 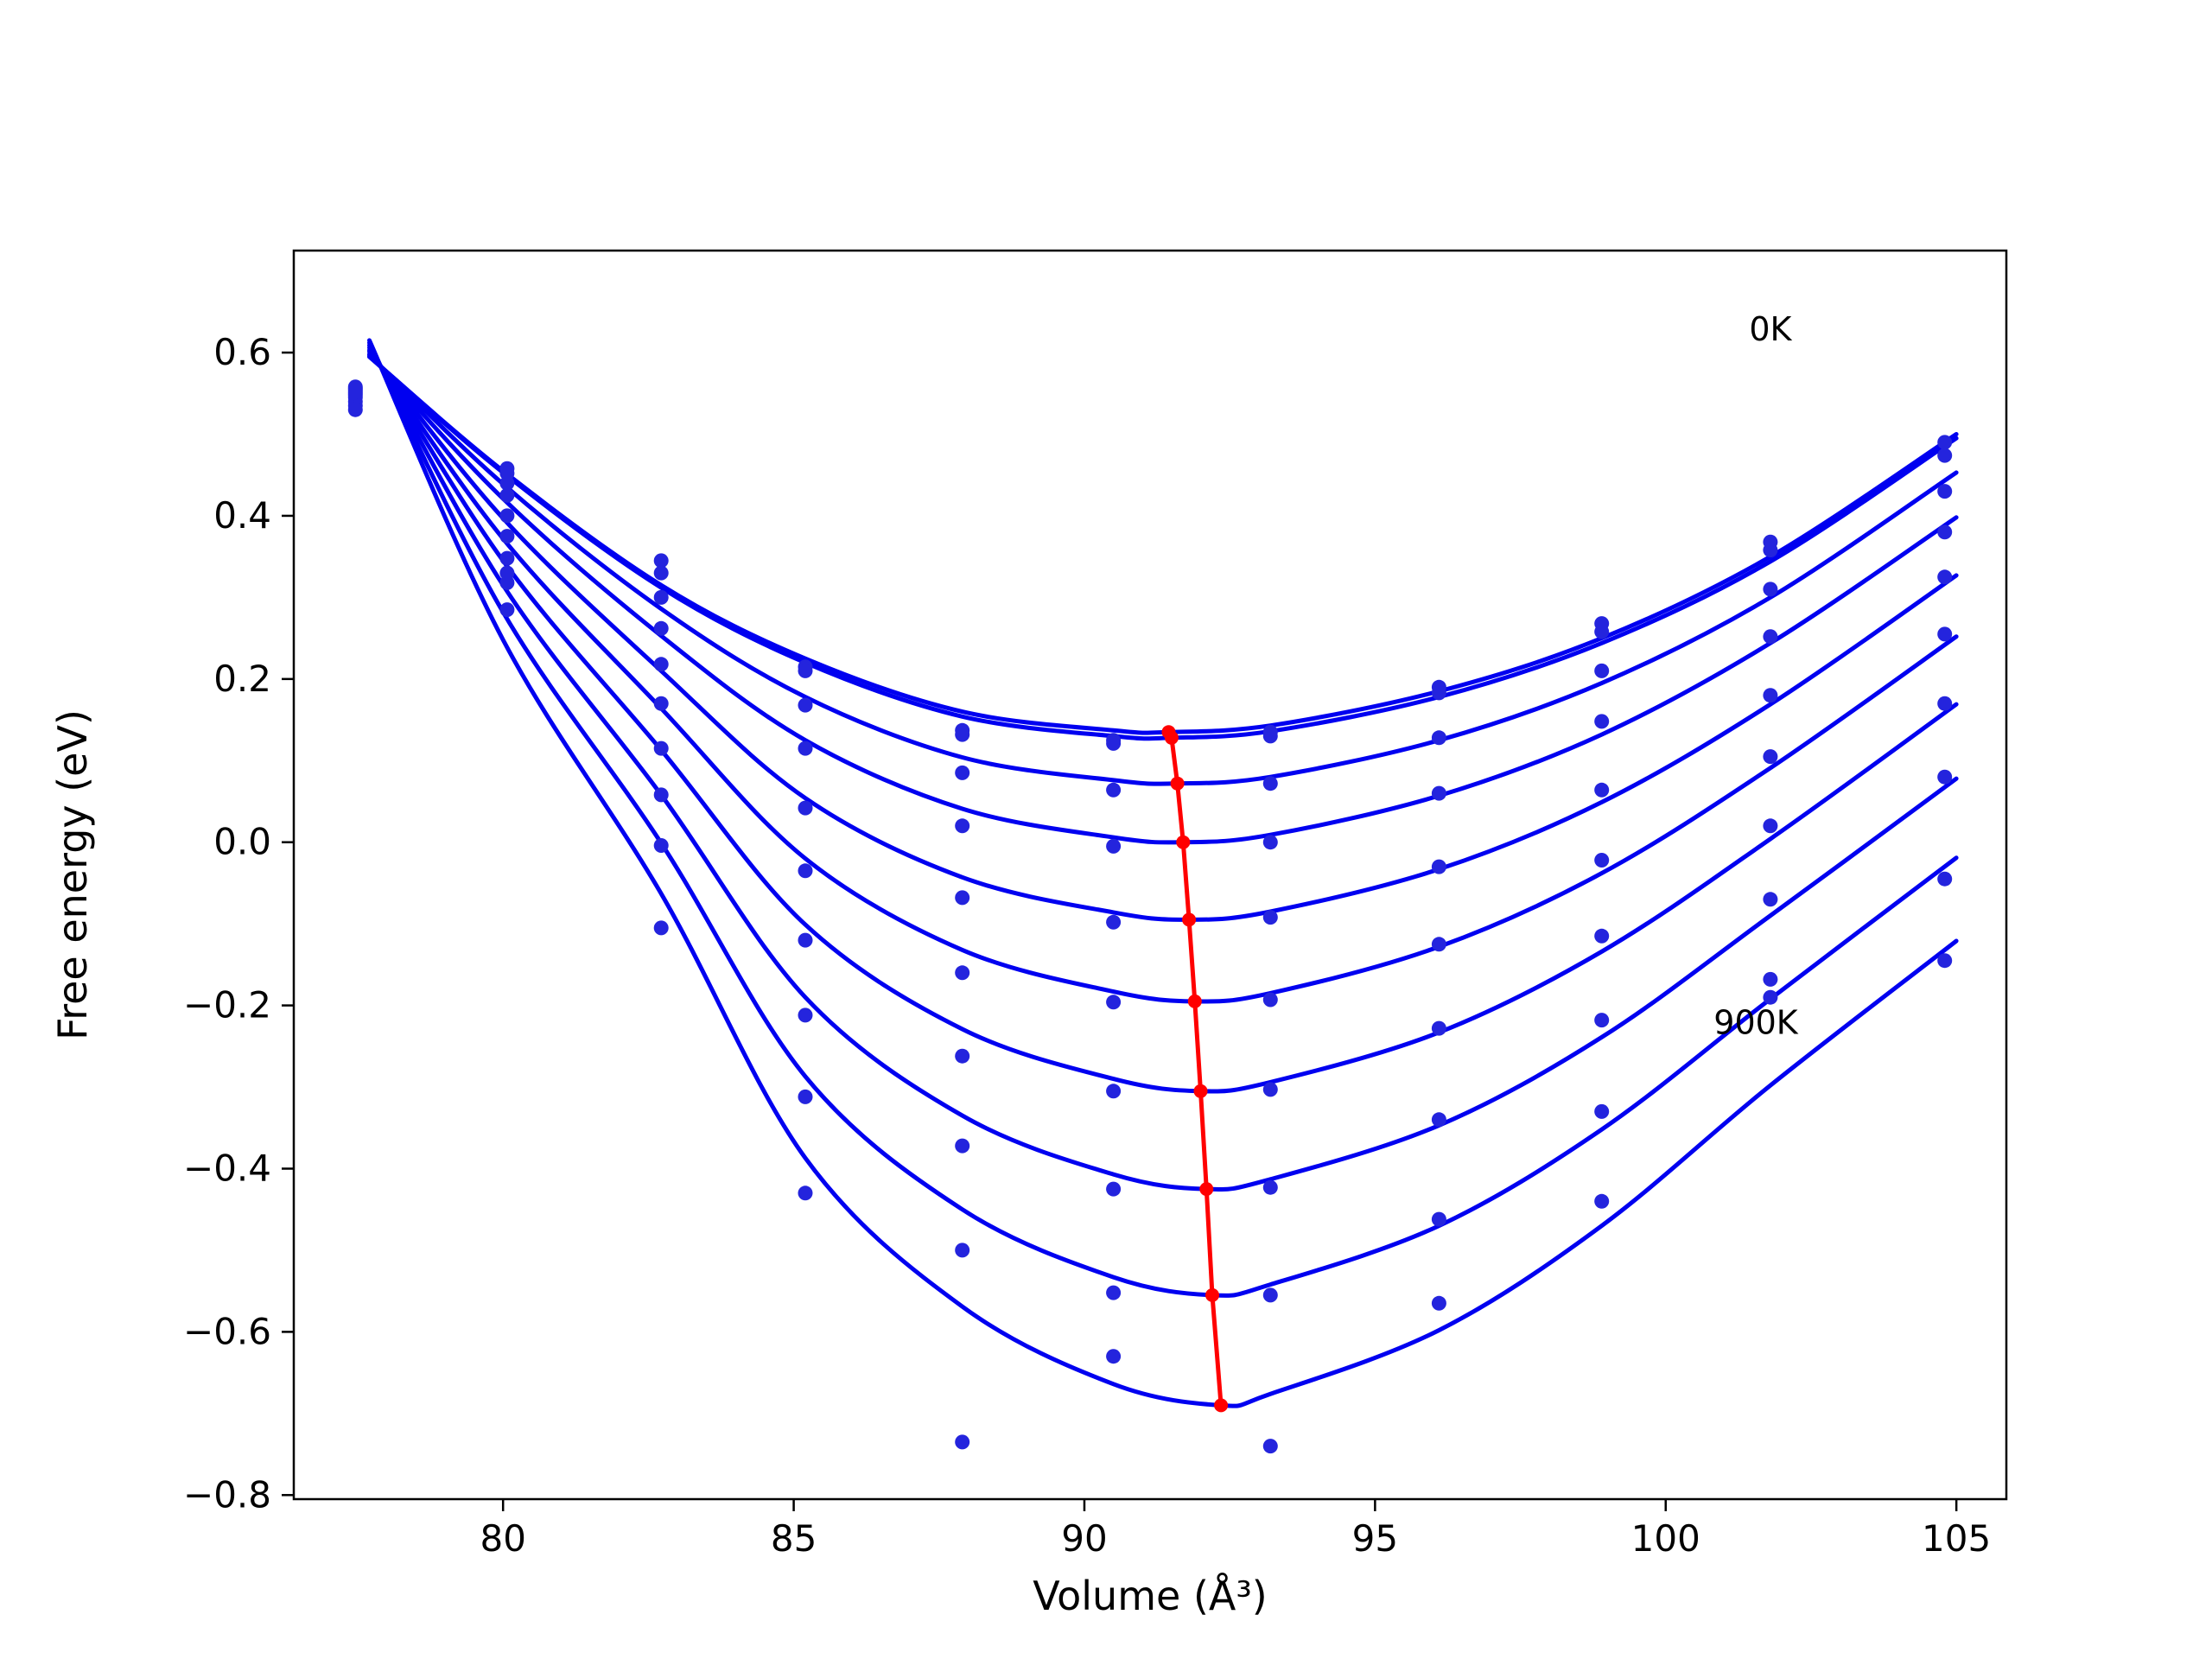 I want to click on y-tick-label: −0.2, so click(x=227, y=1005).